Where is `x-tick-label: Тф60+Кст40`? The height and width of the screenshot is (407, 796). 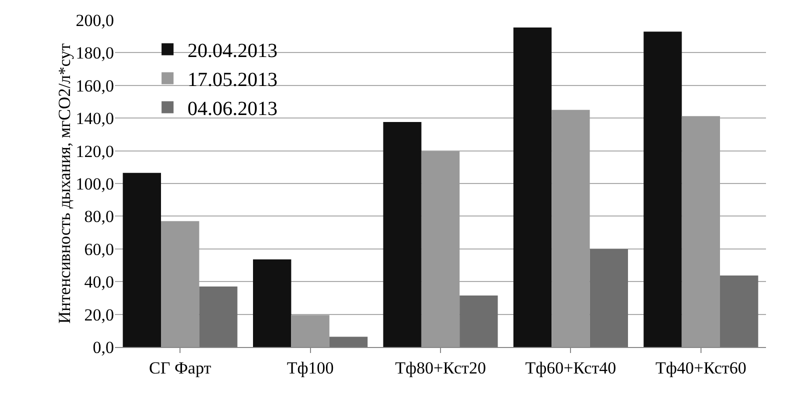
x-tick-label: Тф60+Кст40 is located at coordinates (570, 368).